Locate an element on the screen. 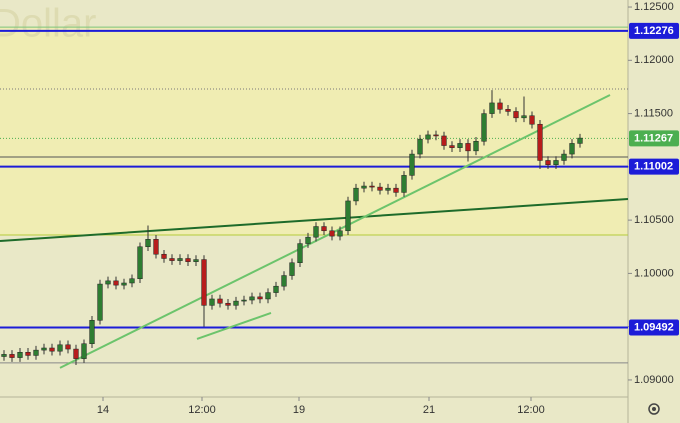 This screenshot has width=680, height=423. y-tick-label: 1.10000 is located at coordinates (654, 273).